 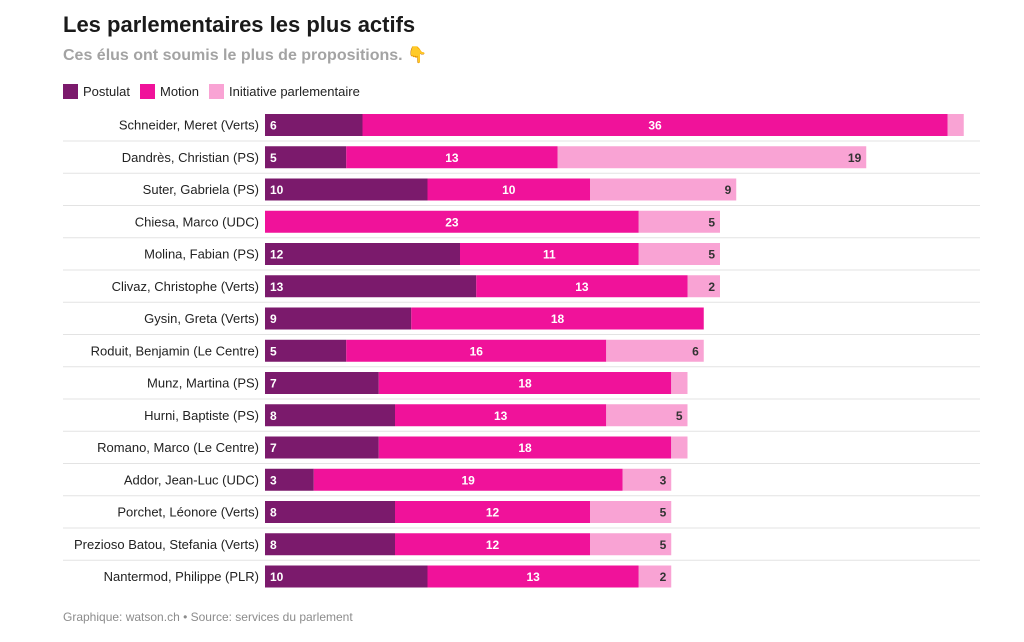 What do you see at coordinates (188, 512) in the screenshot?
I see `category-label: Porchet, Léonore (Verts)` at bounding box center [188, 512].